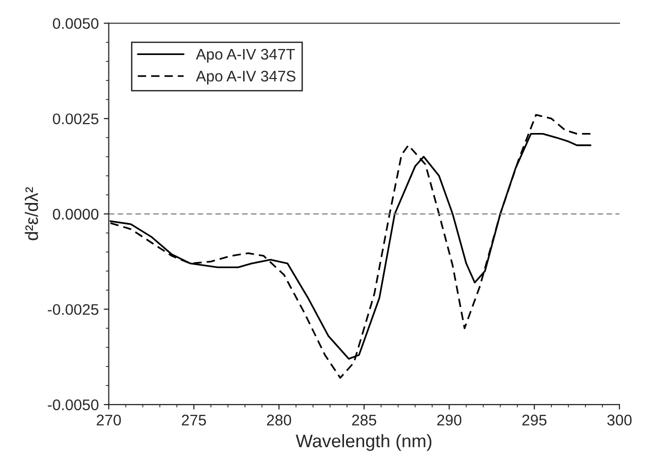 The width and height of the screenshot is (659, 465). I want to click on y-tick-label: 0.0050, so click(75, 23).